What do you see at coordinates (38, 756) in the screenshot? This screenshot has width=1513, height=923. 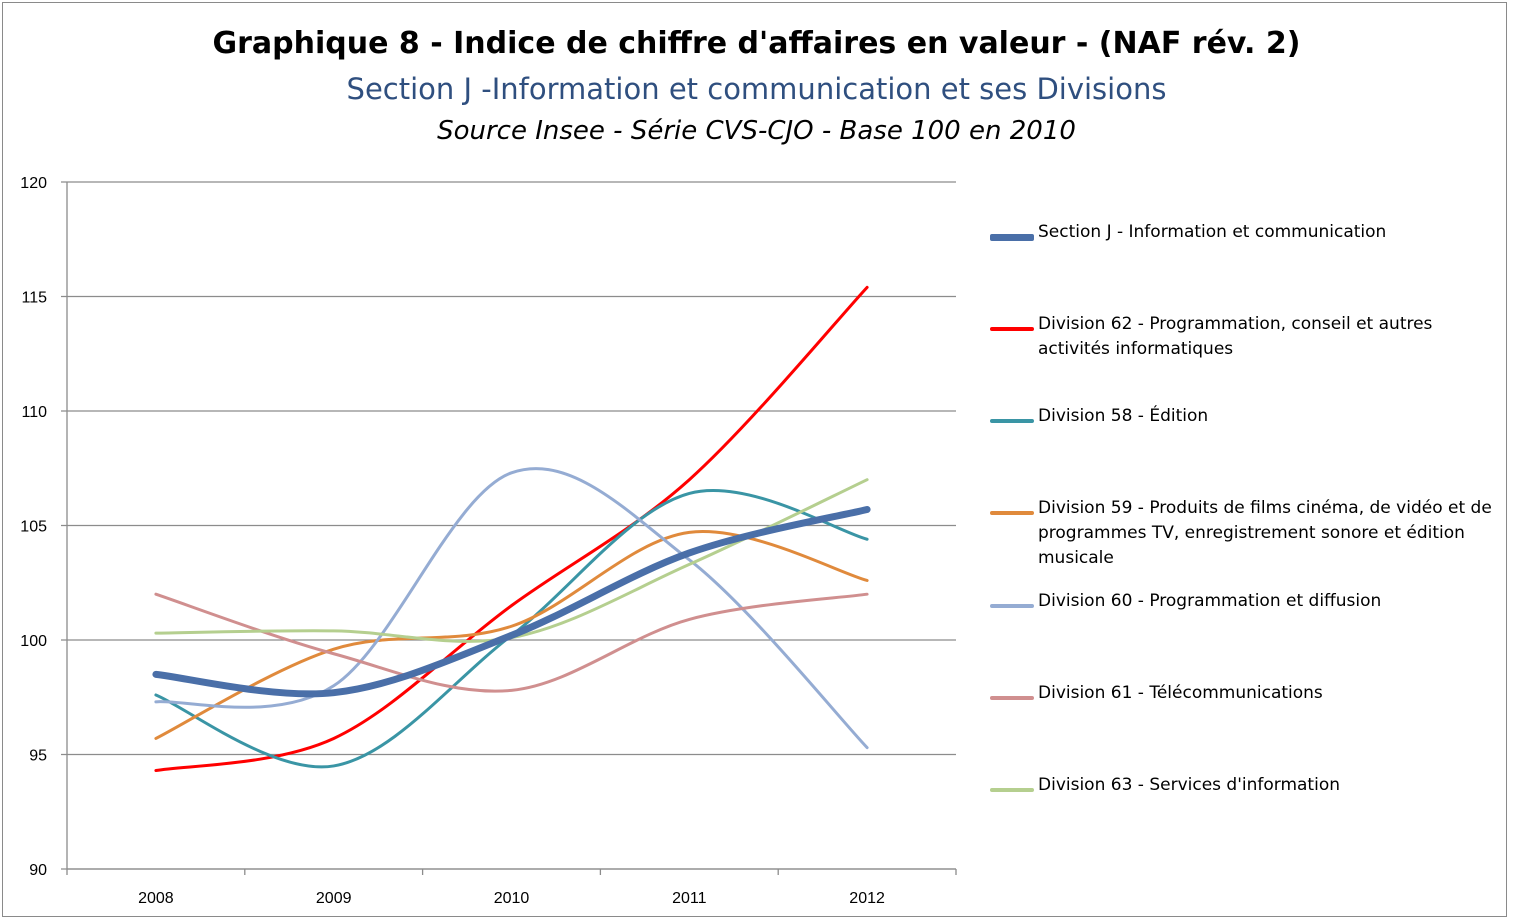 I see `y-tick-label: 95` at bounding box center [38, 756].